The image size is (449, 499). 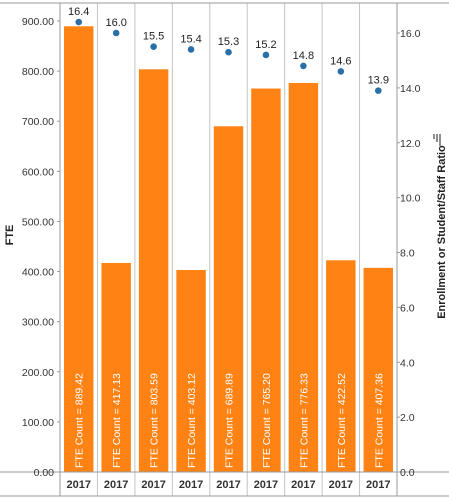 I want to click on y-tick-label: 400.00, so click(x=38, y=273).